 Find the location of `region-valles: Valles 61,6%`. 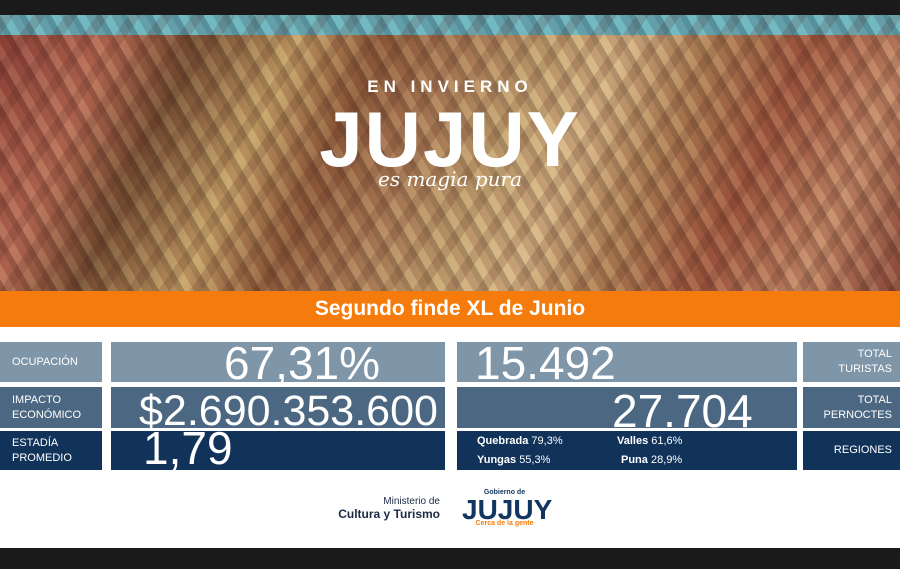

region-valles: Valles 61,6% is located at coordinates (650, 441).